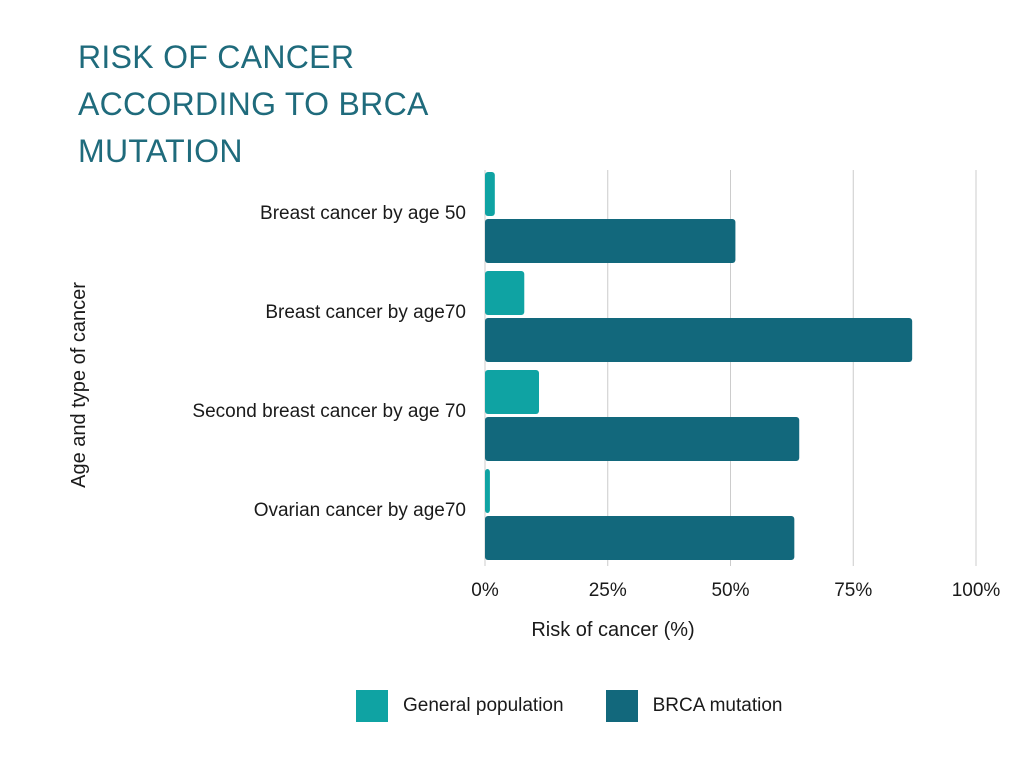 This screenshot has height=768, width=1024. What do you see at coordinates (329, 411) in the screenshot?
I see `category-label: Second breast cancer by age 70` at bounding box center [329, 411].